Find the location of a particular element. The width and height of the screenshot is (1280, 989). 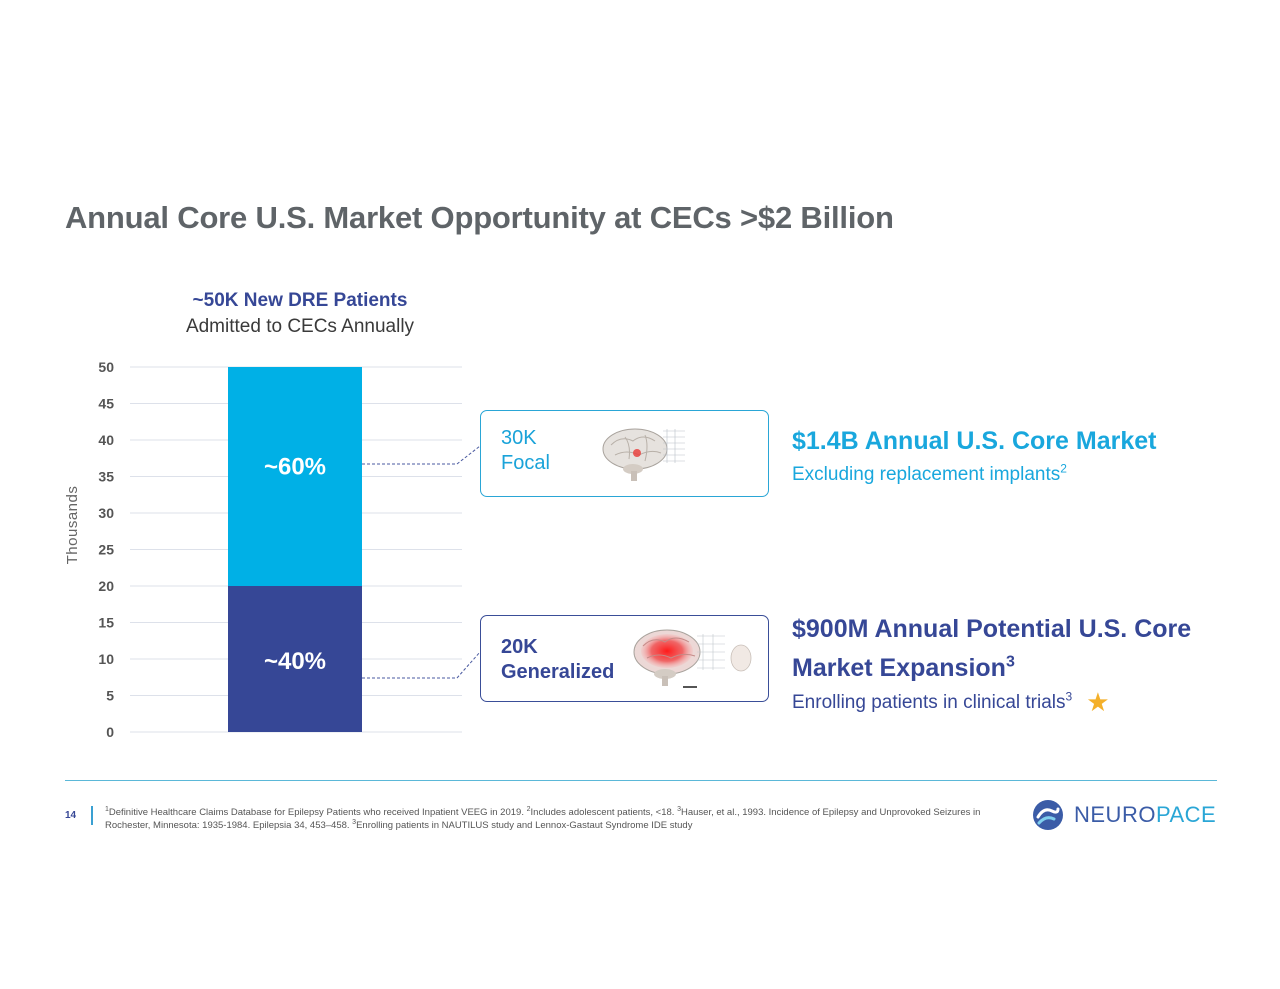

generalized-count: 20K is located at coordinates (519, 647).